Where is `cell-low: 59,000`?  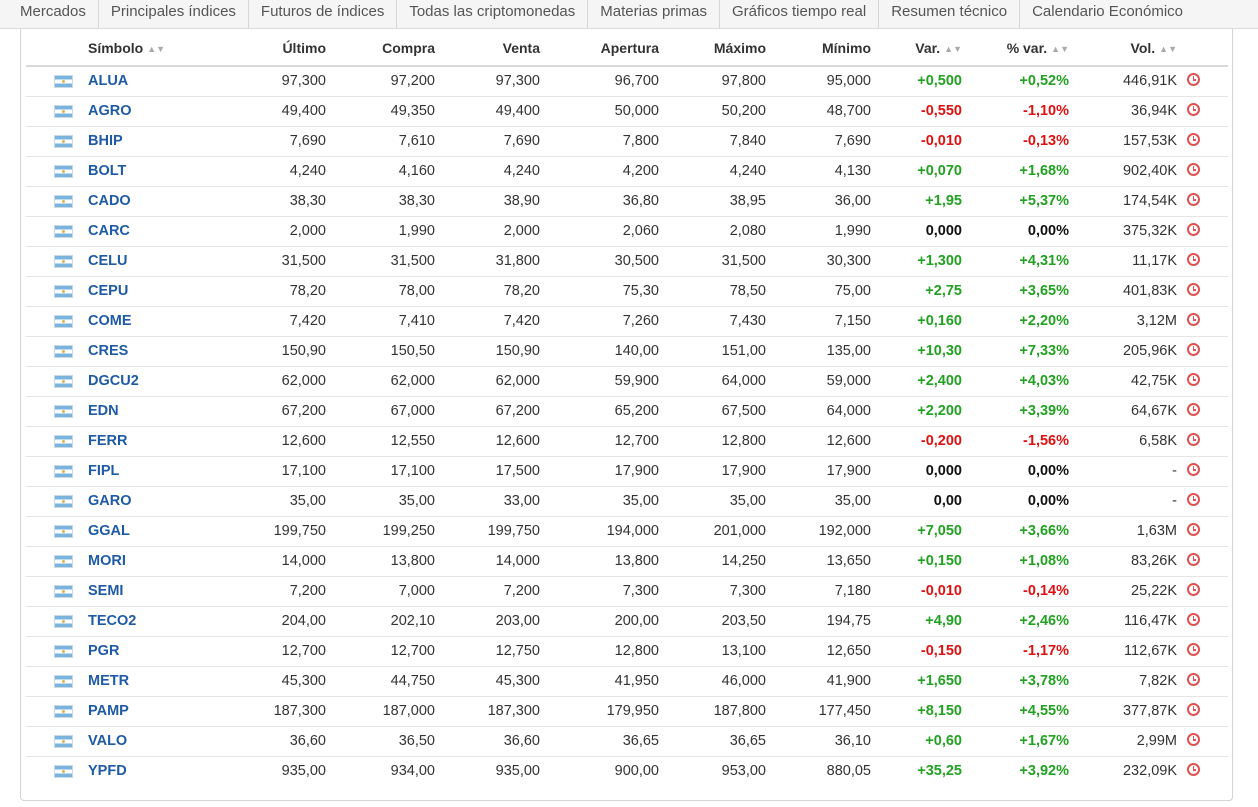 cell-low: 59,000 is located at coordinates (818, 381).